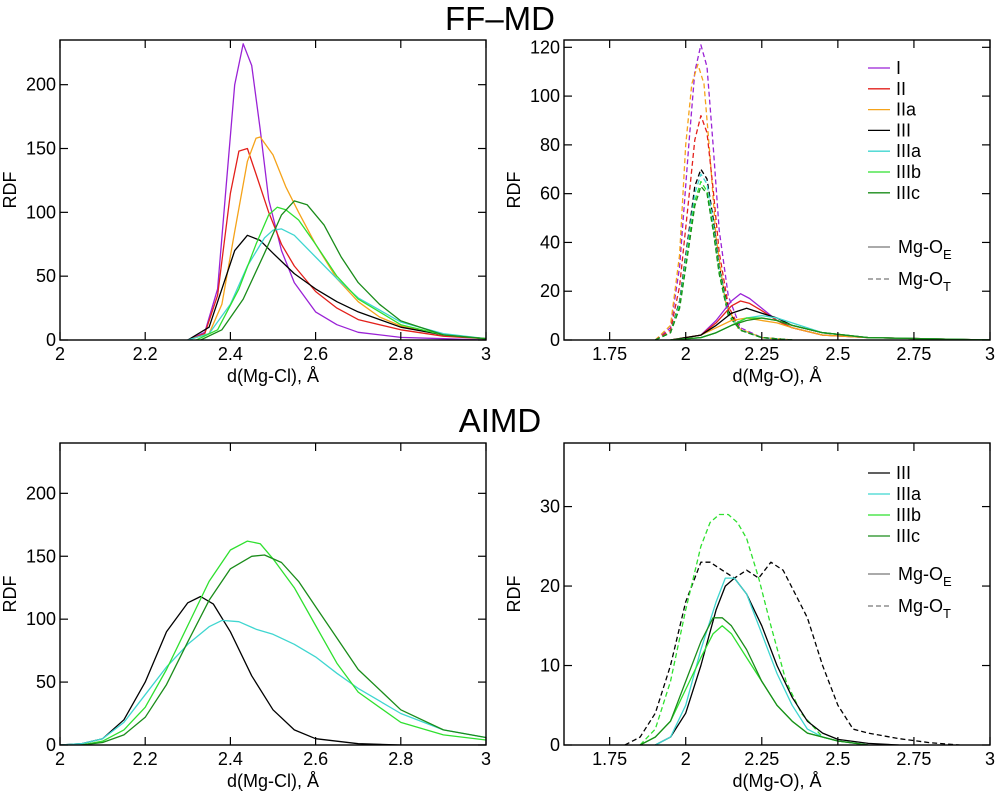 The image size is (1000, 794). I want to click on legend-style-subscript: E, so click(947, 581).